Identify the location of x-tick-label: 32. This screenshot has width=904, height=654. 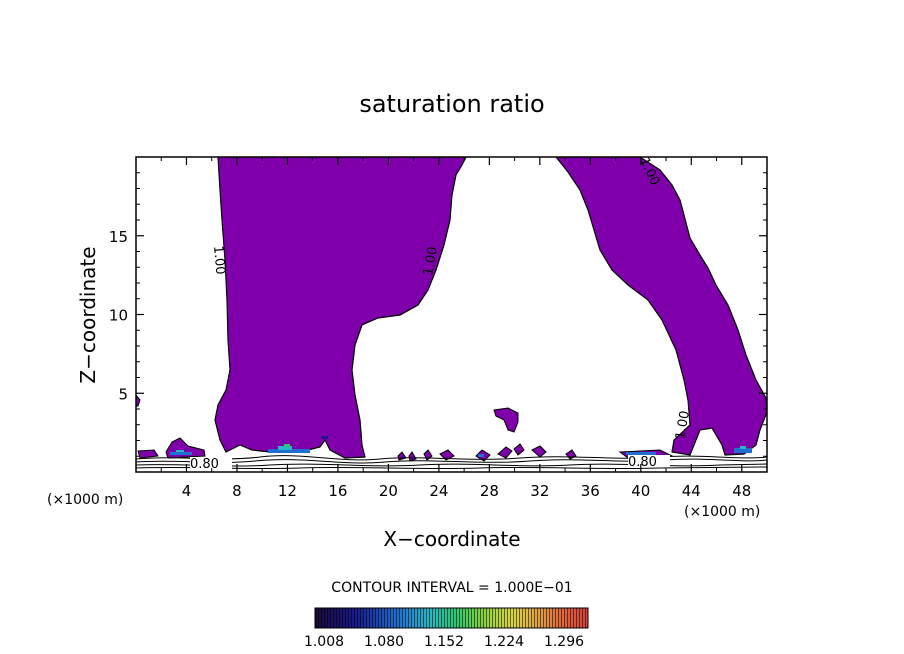
(539, 491).